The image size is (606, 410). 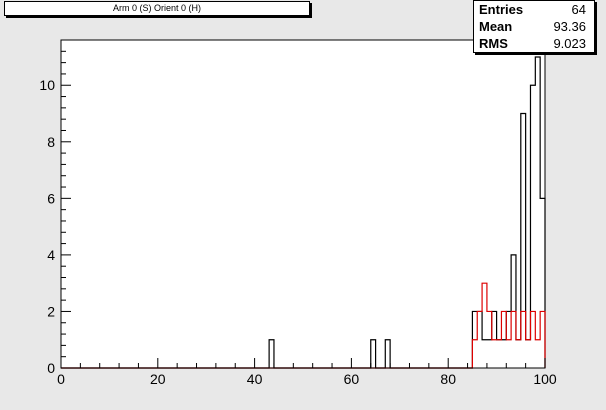 What do you see at coordinates (578, 9) in the screenshot?
I see `stats-value: 64` at bounding box center [578, 9].